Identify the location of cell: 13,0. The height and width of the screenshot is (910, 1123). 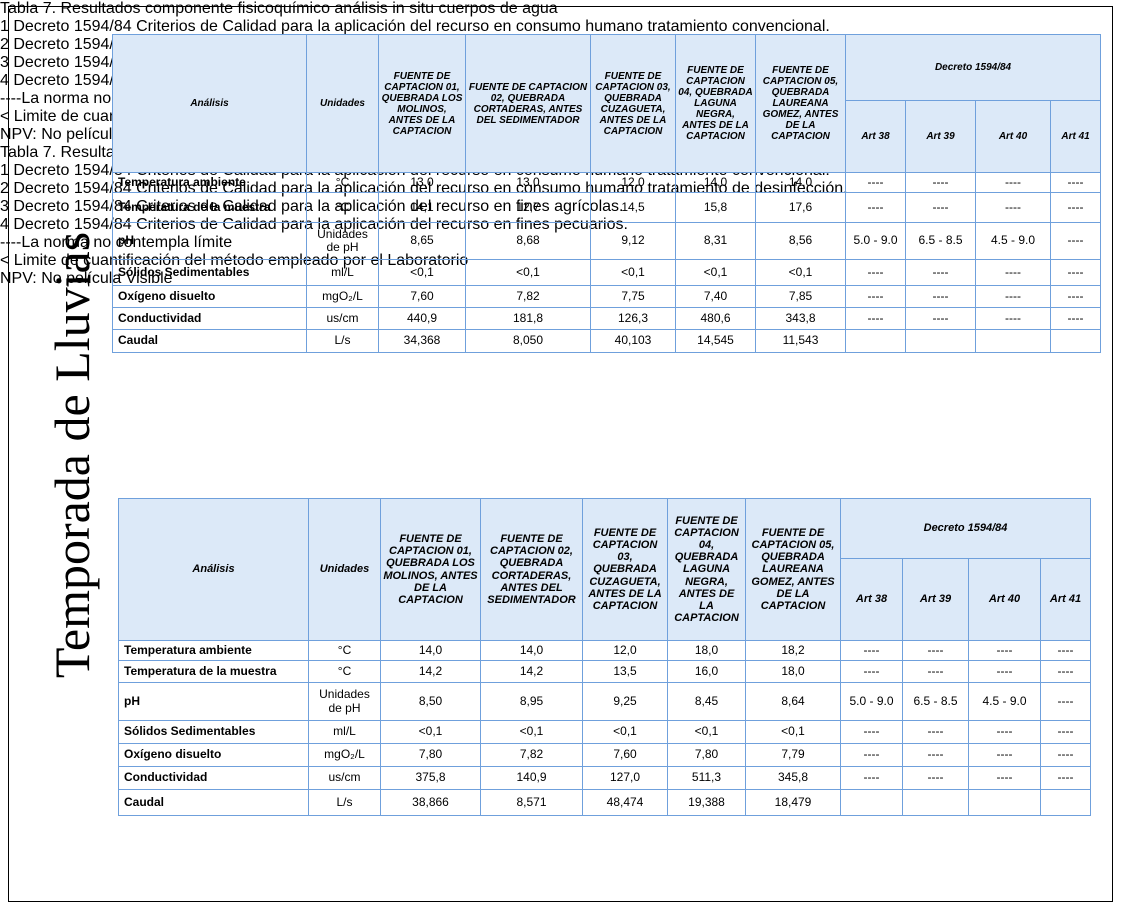
(422, 182).